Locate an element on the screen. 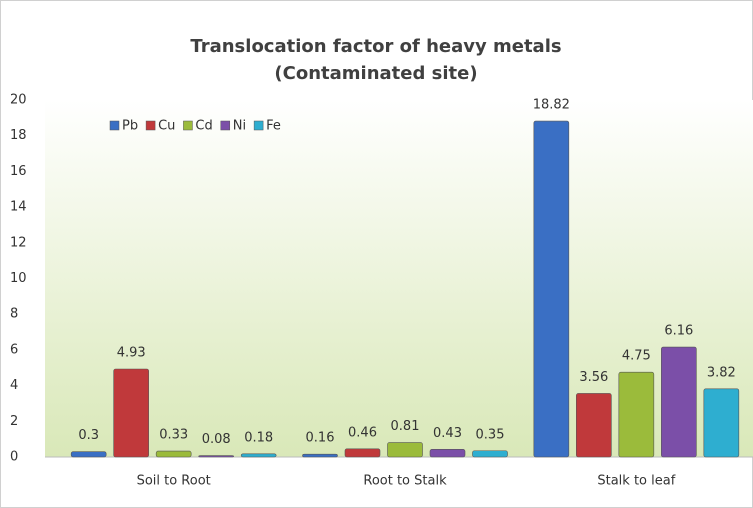  y-tick-label: 0 is located at coordinates (14, 457).